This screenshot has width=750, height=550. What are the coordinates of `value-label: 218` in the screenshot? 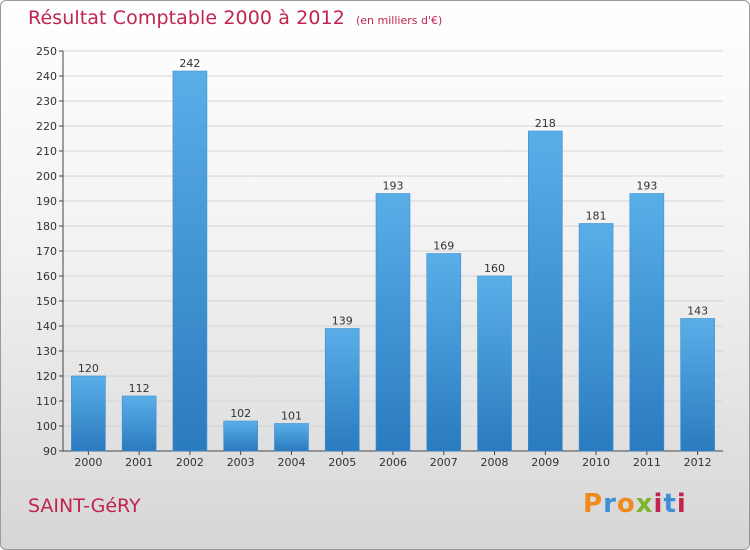 It's located at (545, 123).